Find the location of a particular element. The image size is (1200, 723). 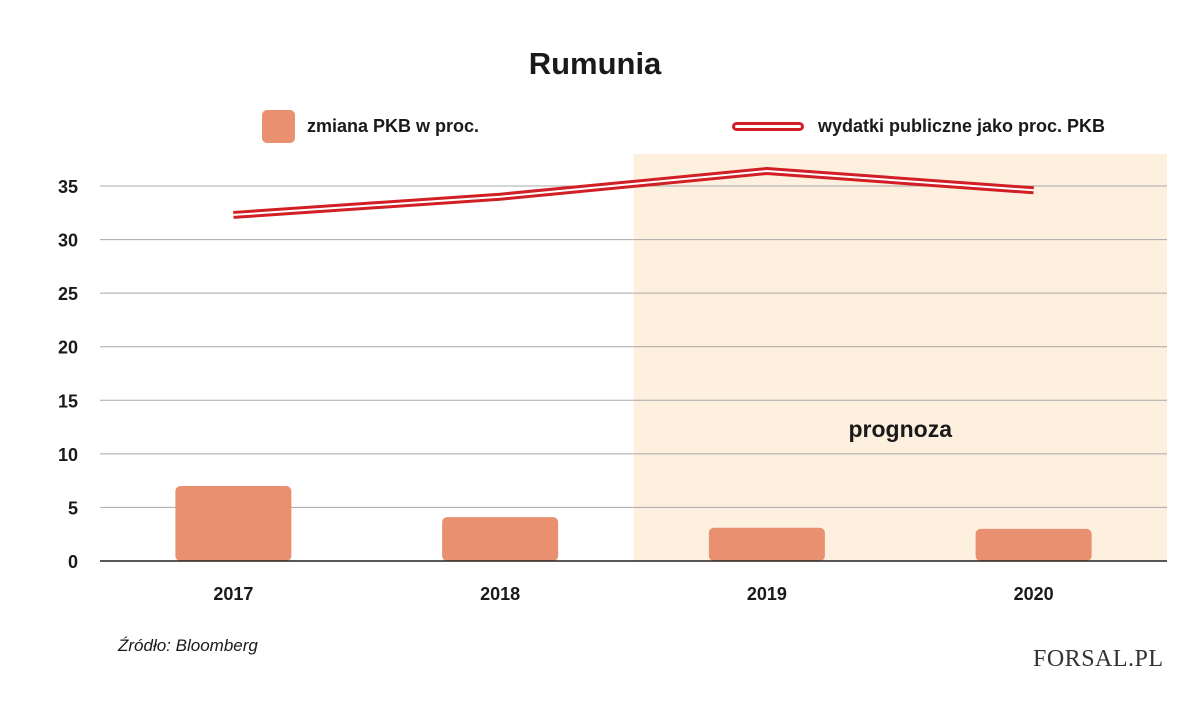

legend-item-gdp: zmiana PKB w proc. is located at coordinates (370, 126).